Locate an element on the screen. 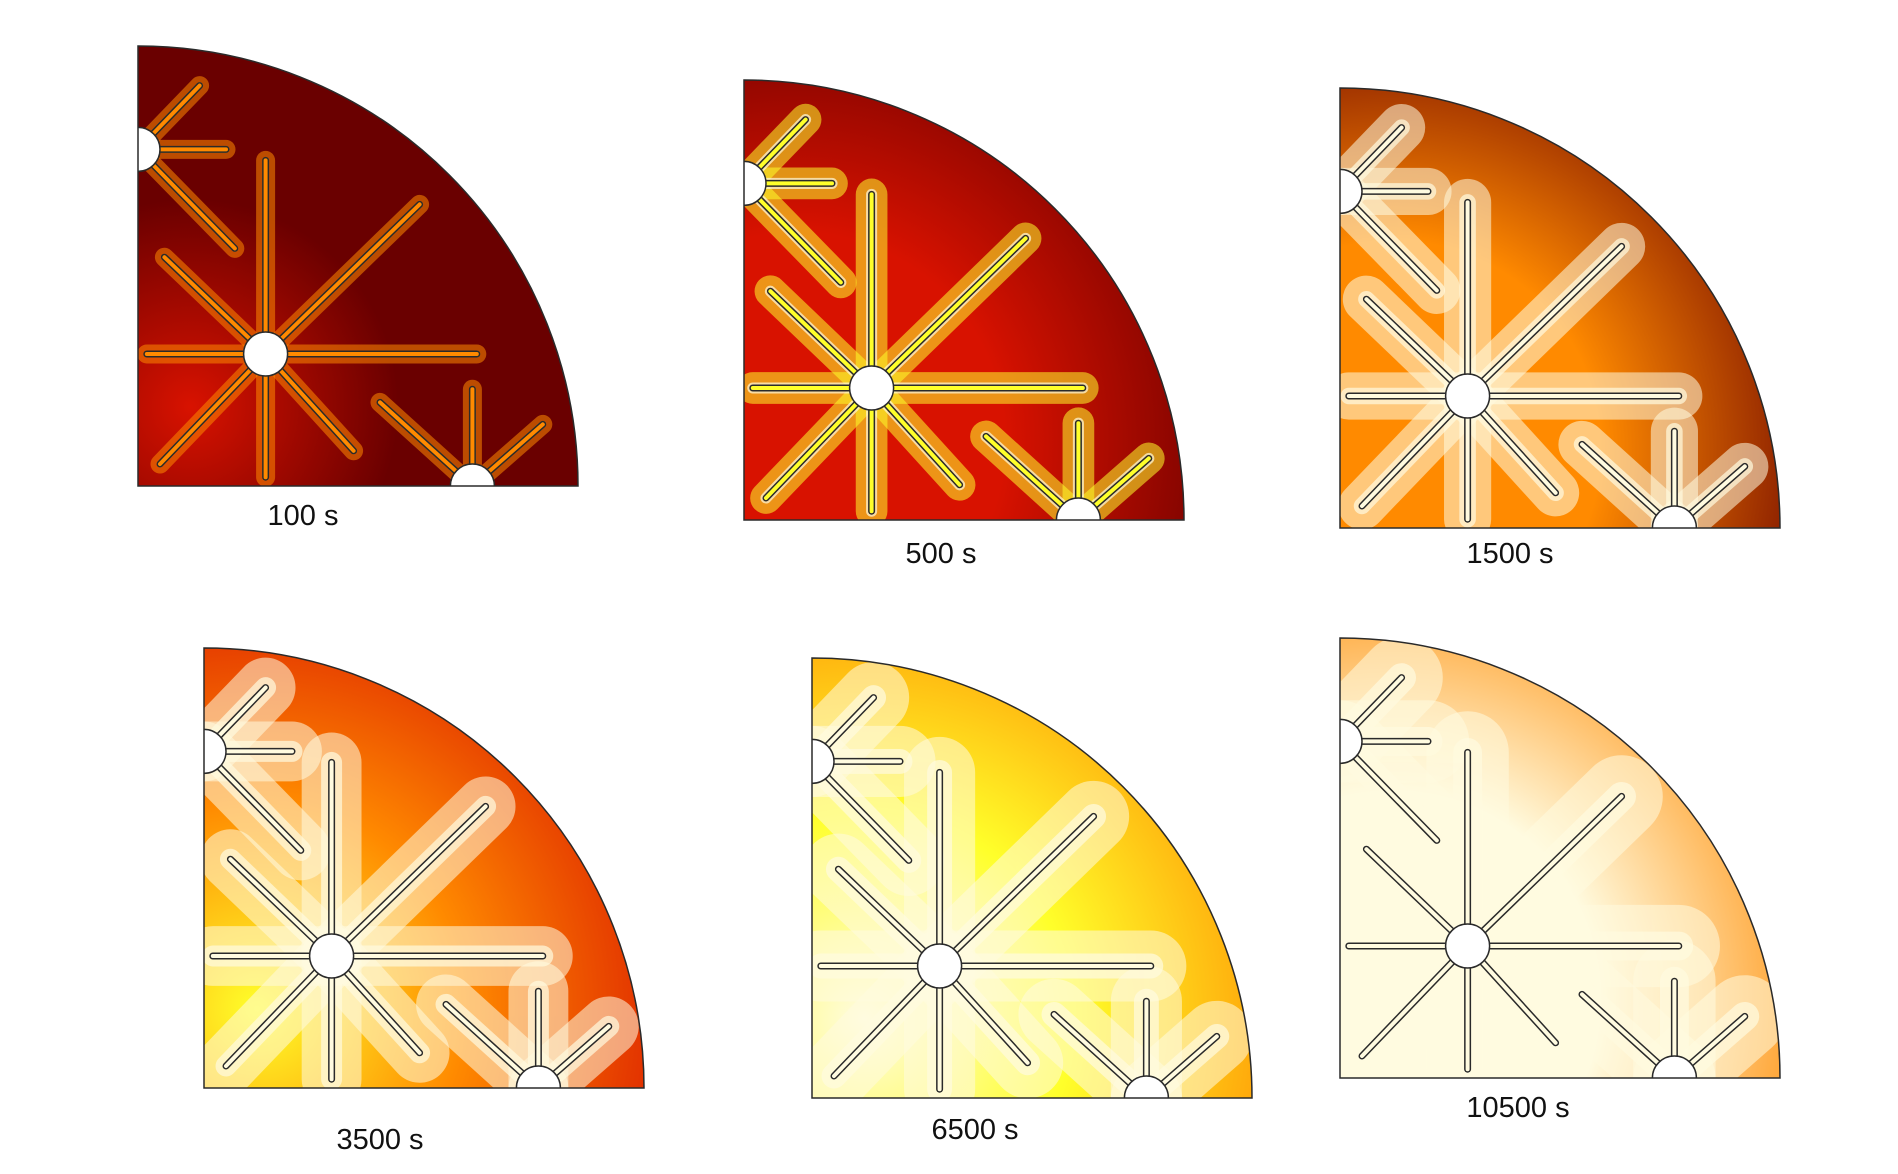 The height and width of the screenshot is (1174, 1898). caption-5: 6500 s is located at coordinates (975, 1130).